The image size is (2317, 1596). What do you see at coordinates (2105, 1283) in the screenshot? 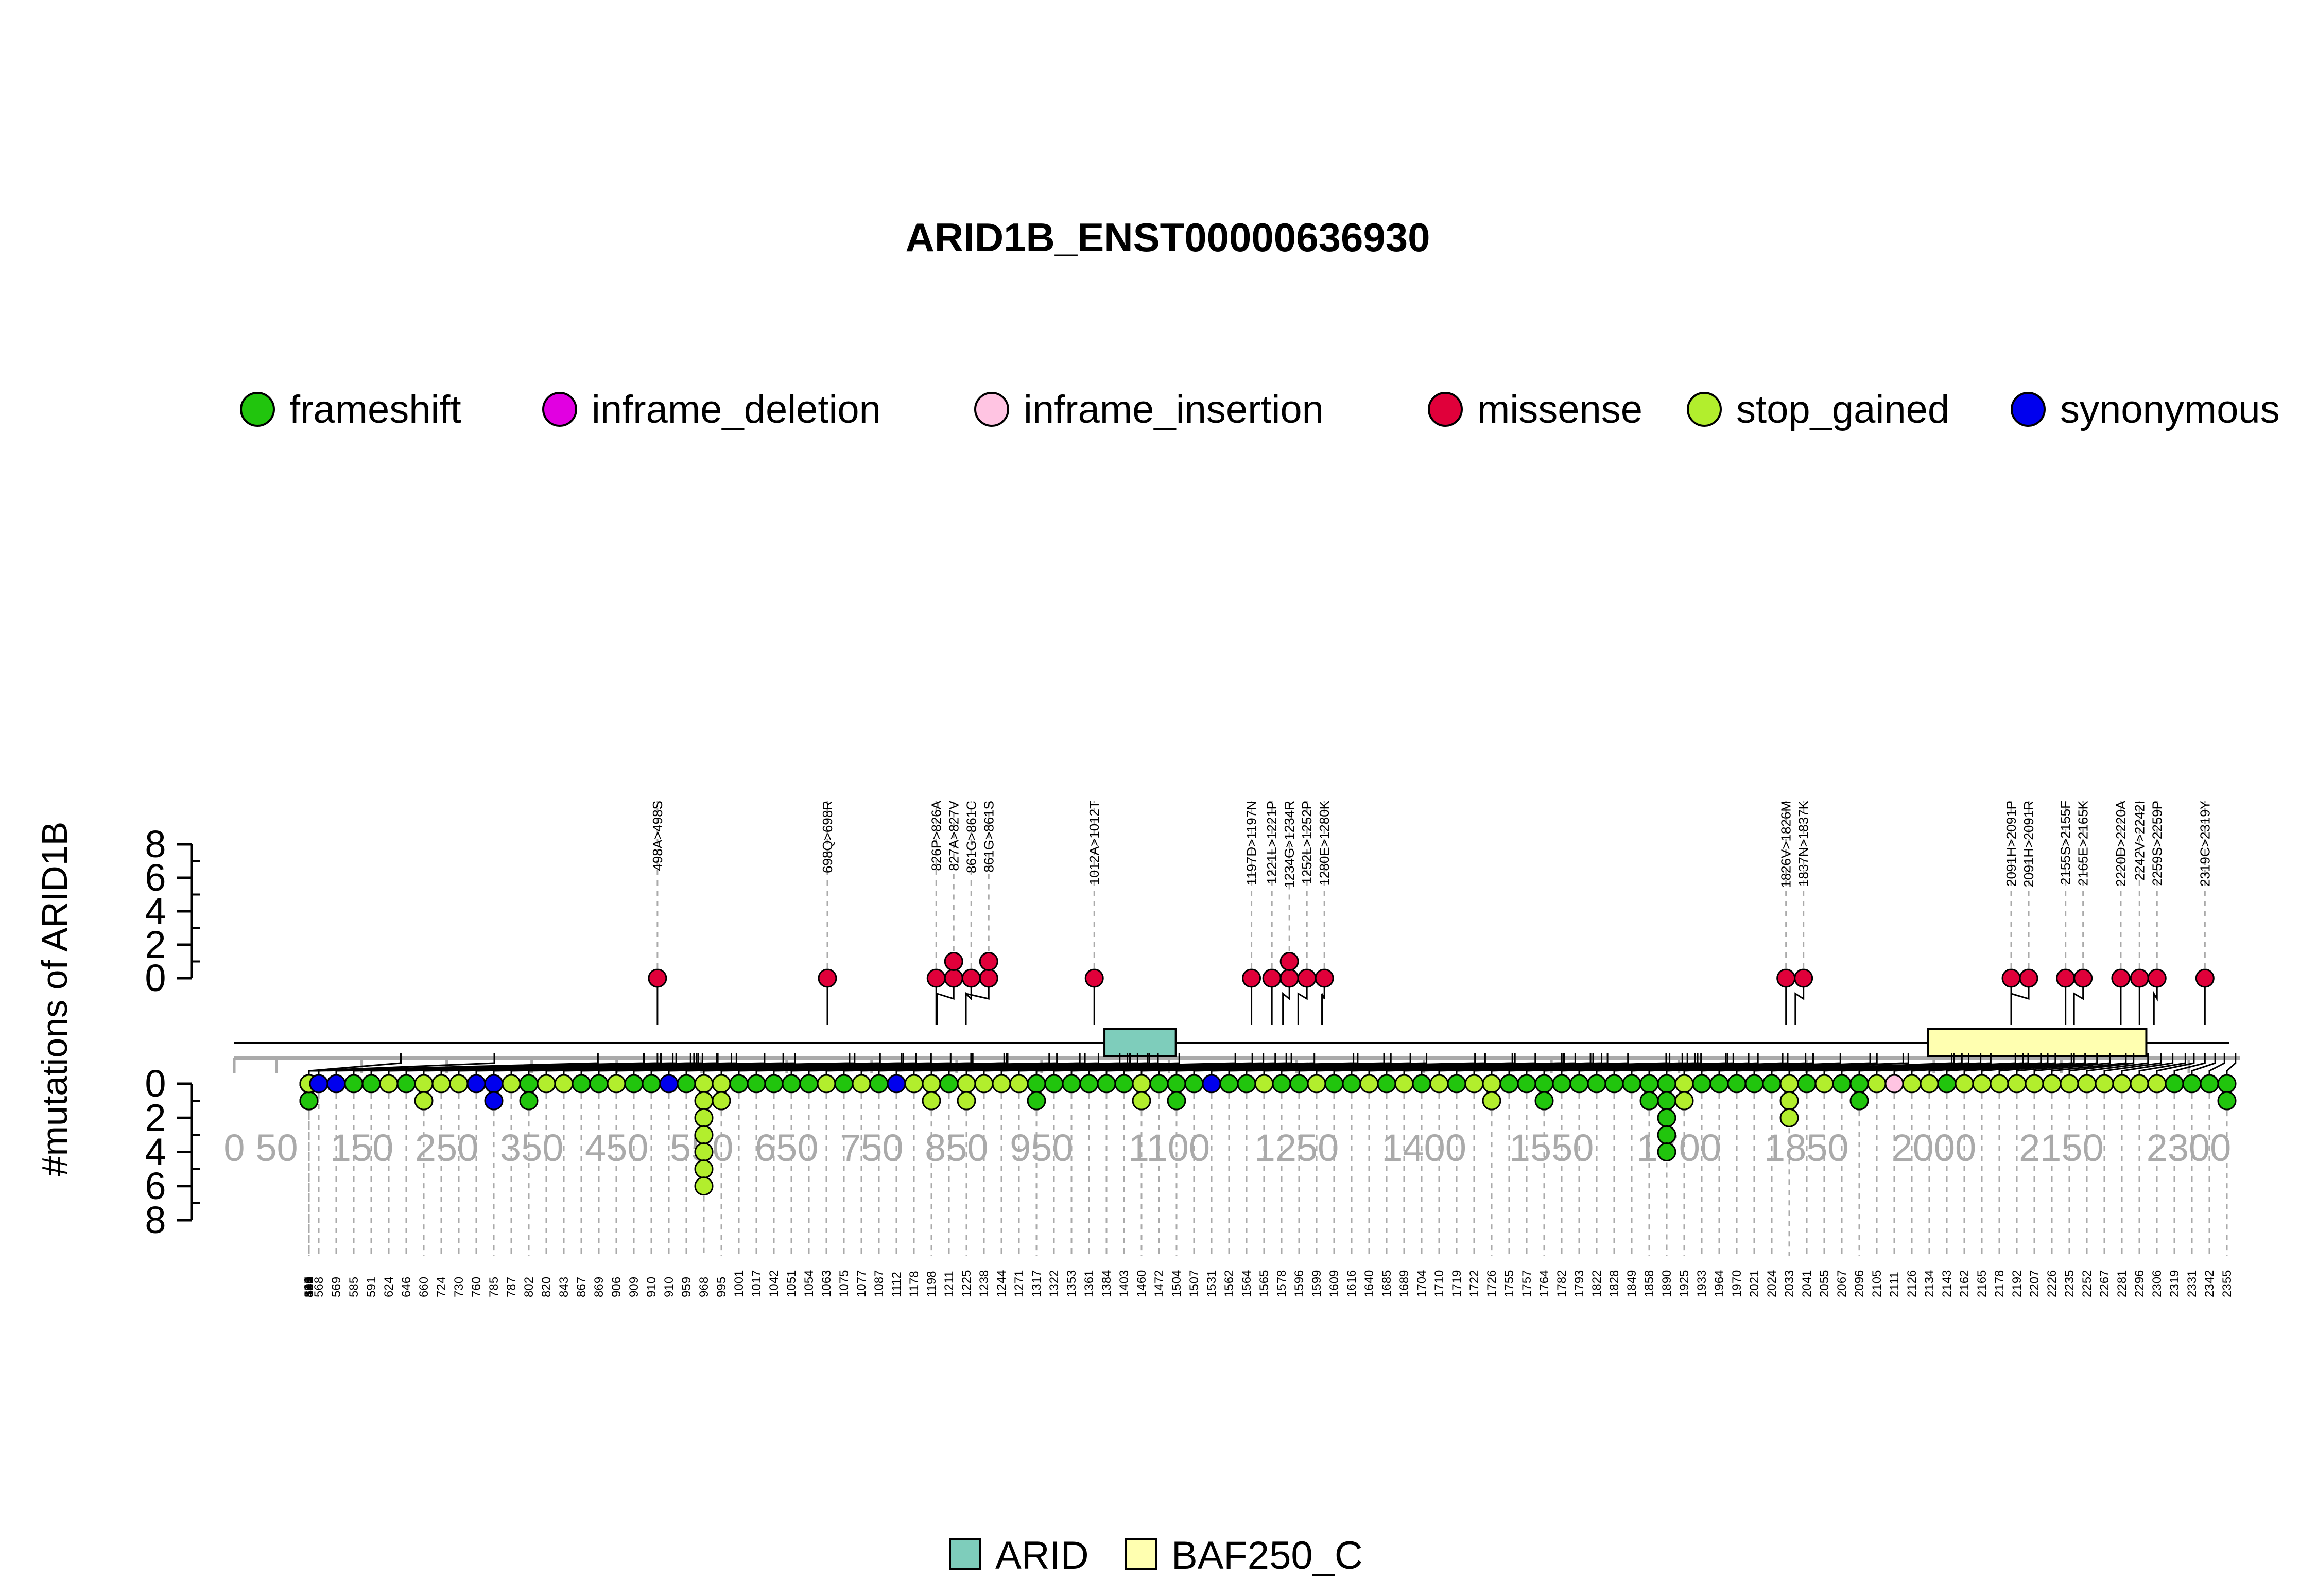
I see `bottom-mutation-label: 2267` at bounding box center [2105, 1283].